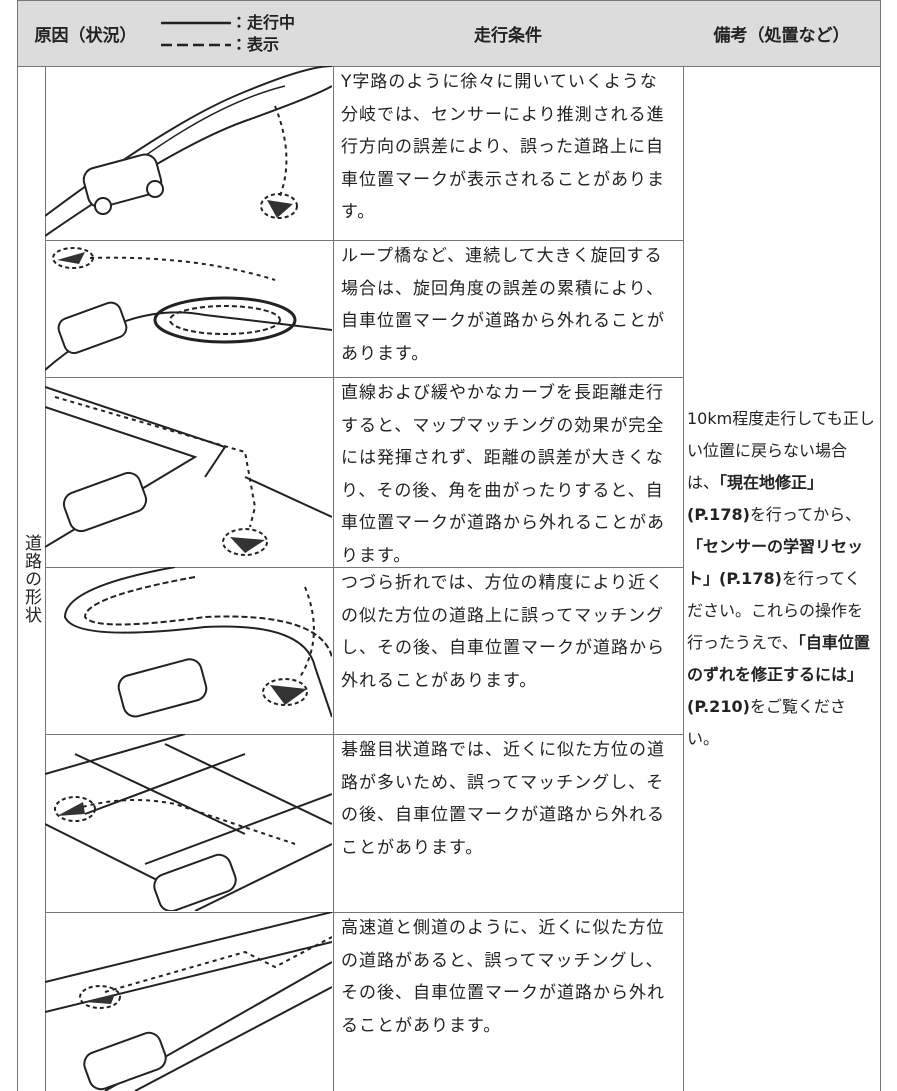 The height and width of the screenshot is (1091, 897). Describe the element at coordinates (755, 498) in the screenshot. I see `remarks-link-text: 「現在地修正」(P.178)` at that location.